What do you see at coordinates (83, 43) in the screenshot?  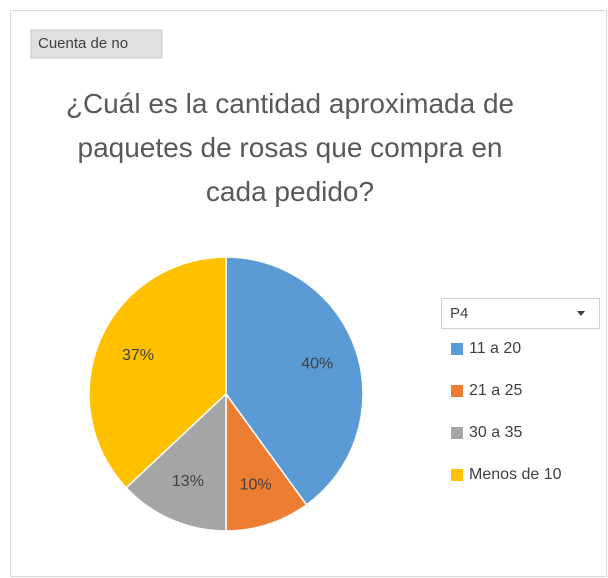 I see `field-button-label: Cuenta de no` at bounding box center [83, 43].